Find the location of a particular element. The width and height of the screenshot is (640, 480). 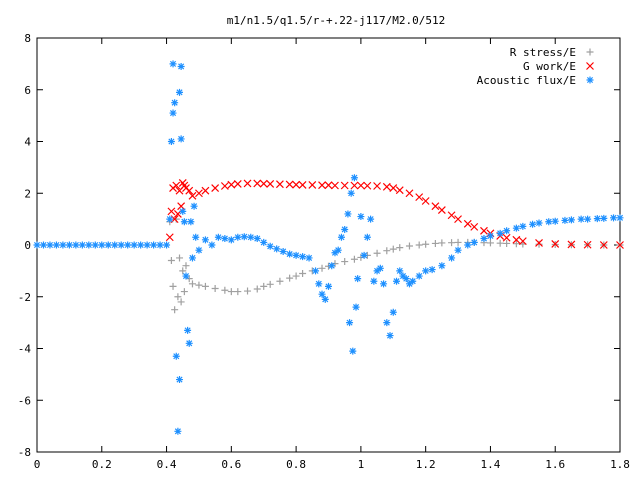

y-tick-label: 6 is located at coordinates (27, 90).